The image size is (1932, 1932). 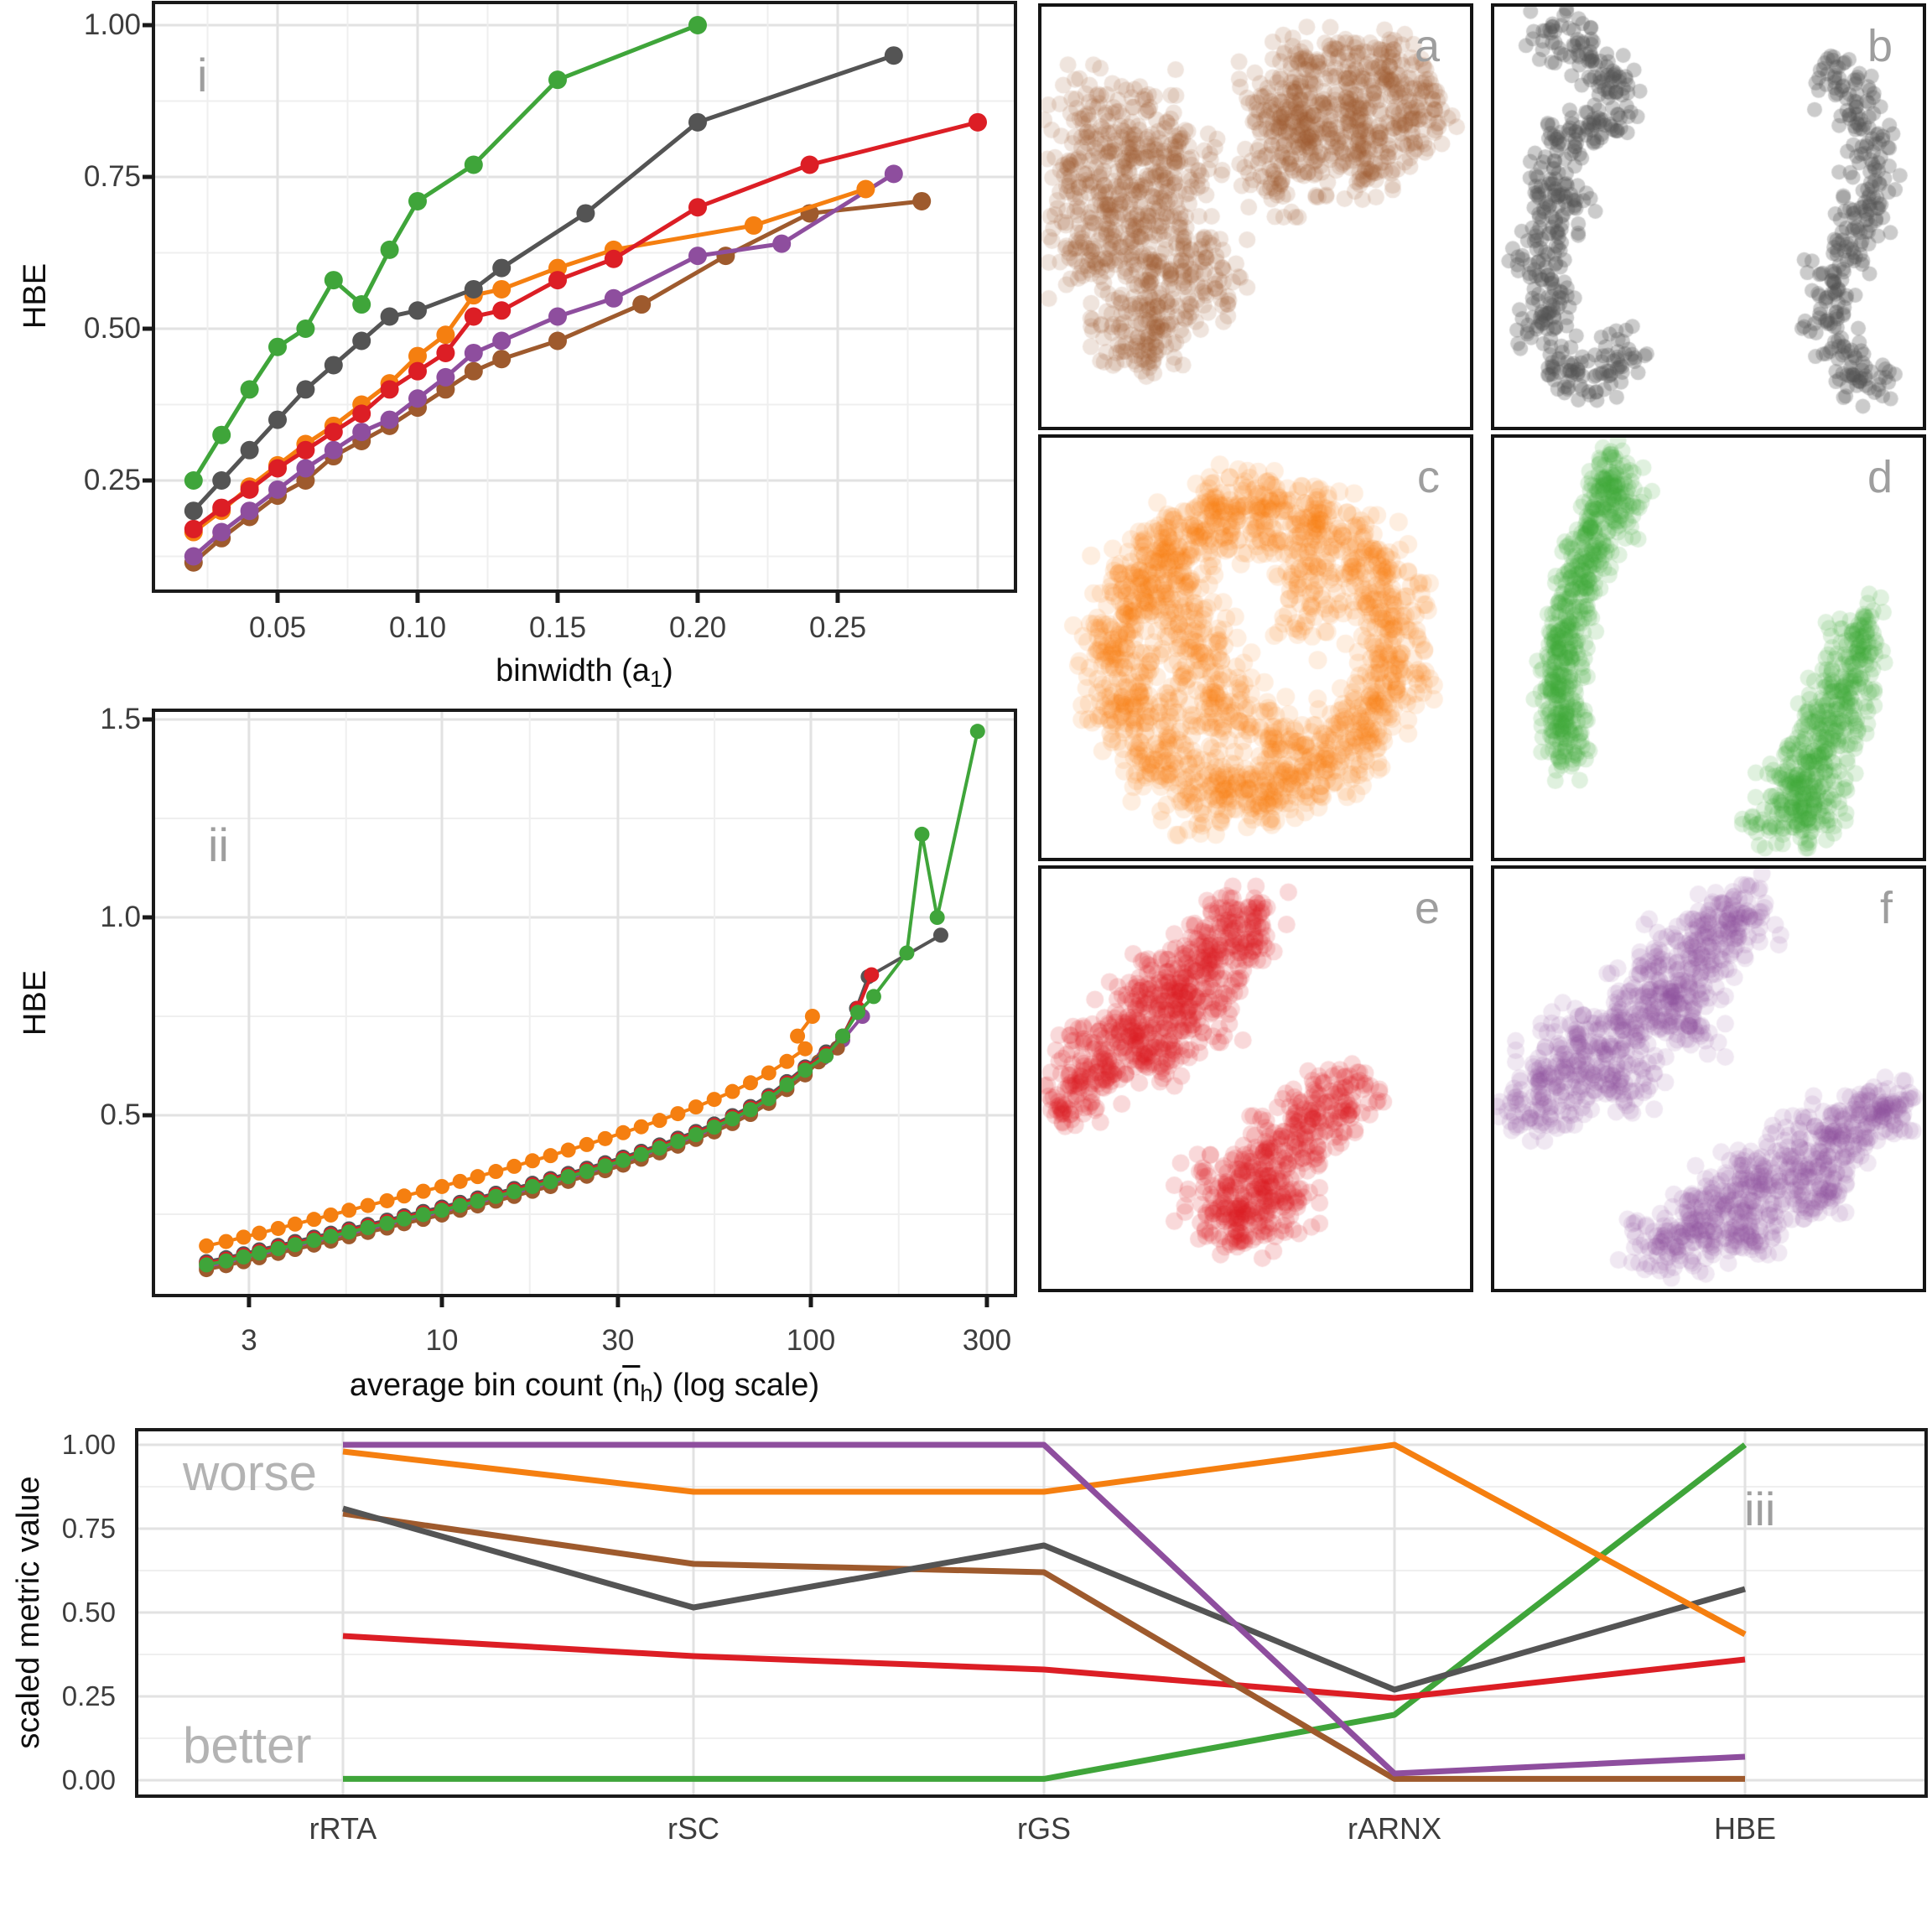 I want to click on scatter-panel-b: b, so click(x=1708, y=216).